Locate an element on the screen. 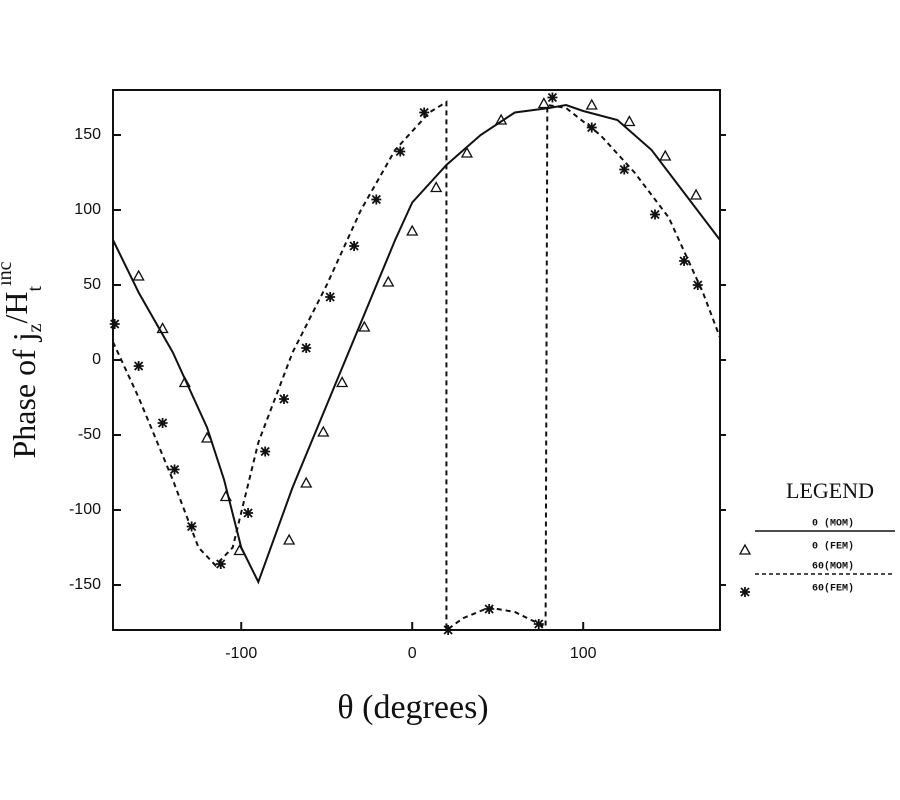  y-axis-label-part: t is located at coordinates (35, 288).